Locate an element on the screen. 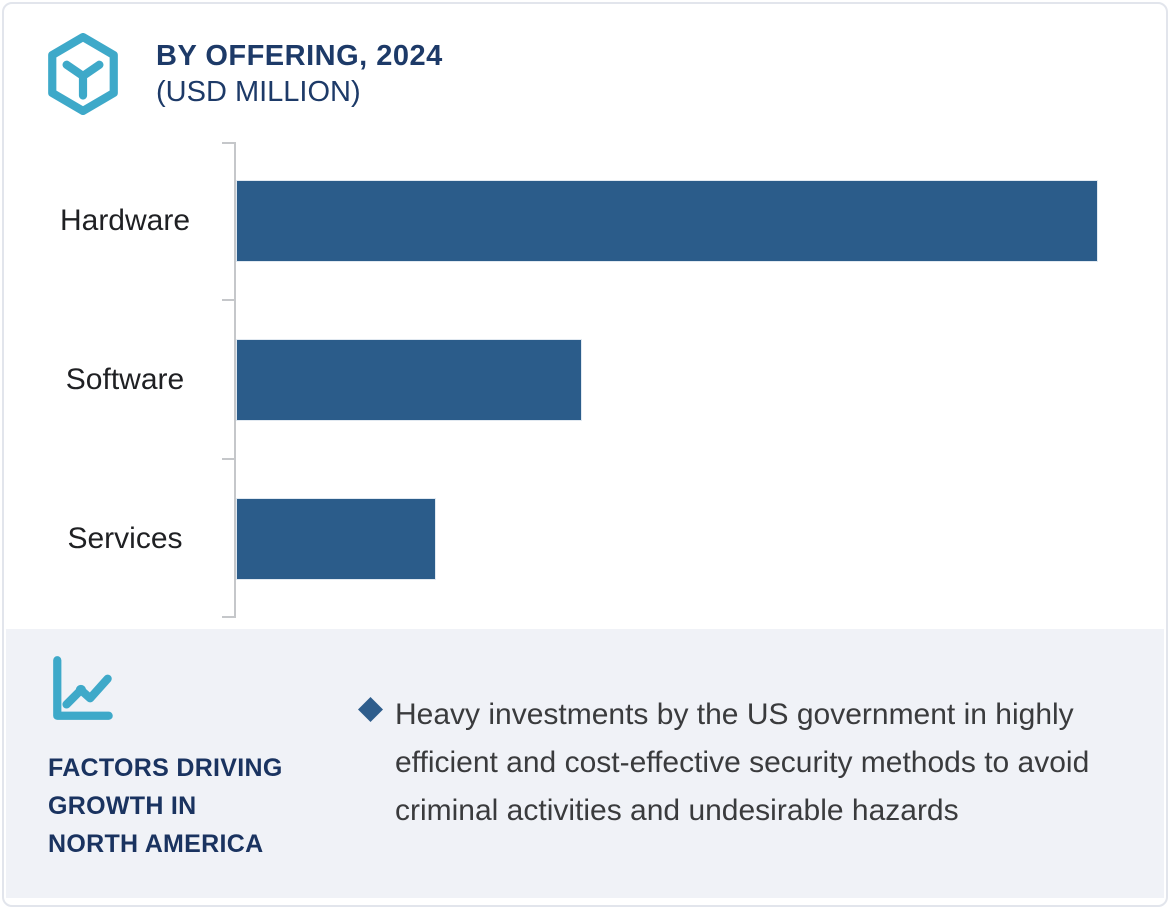  line-chart-icon is located at coordinates (83, 688).